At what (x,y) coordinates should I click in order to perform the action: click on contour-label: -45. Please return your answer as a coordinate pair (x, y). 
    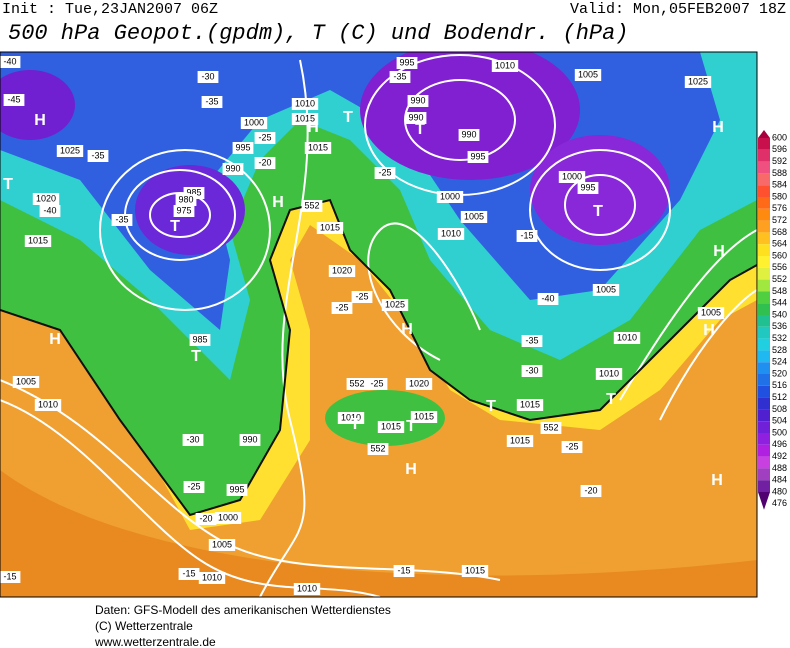
    Looking at the image, I should click on (13, 99).